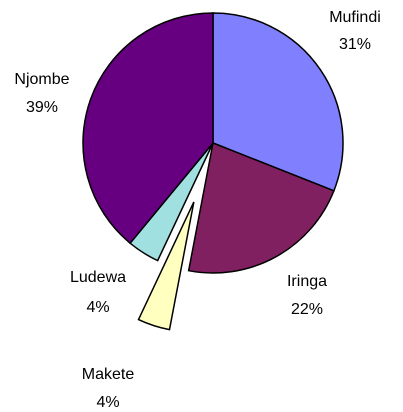 Image resolution: width=403 pixels, height=412 pixels. I want to click on slice-label: Njombe, so click(41, 79).